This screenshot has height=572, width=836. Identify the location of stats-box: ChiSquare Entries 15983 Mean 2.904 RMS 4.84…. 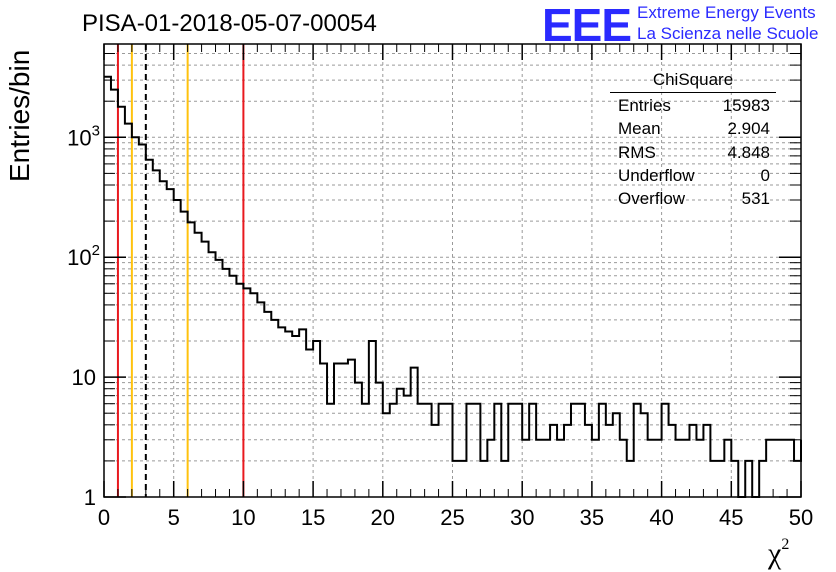
(693, 139).